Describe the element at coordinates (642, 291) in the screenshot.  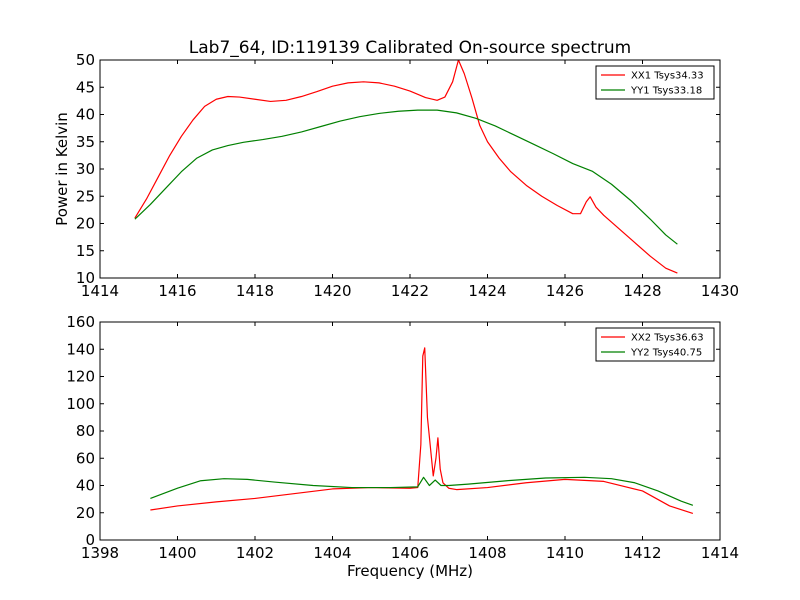
I see `x-tick-label: 1428` at that location.